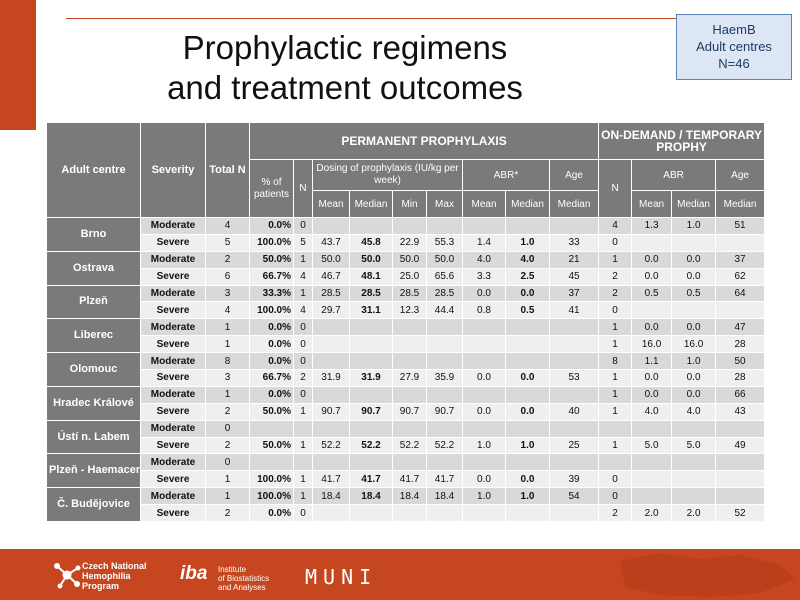  I want to click on cell-max: 55.3, so click(444, 242).